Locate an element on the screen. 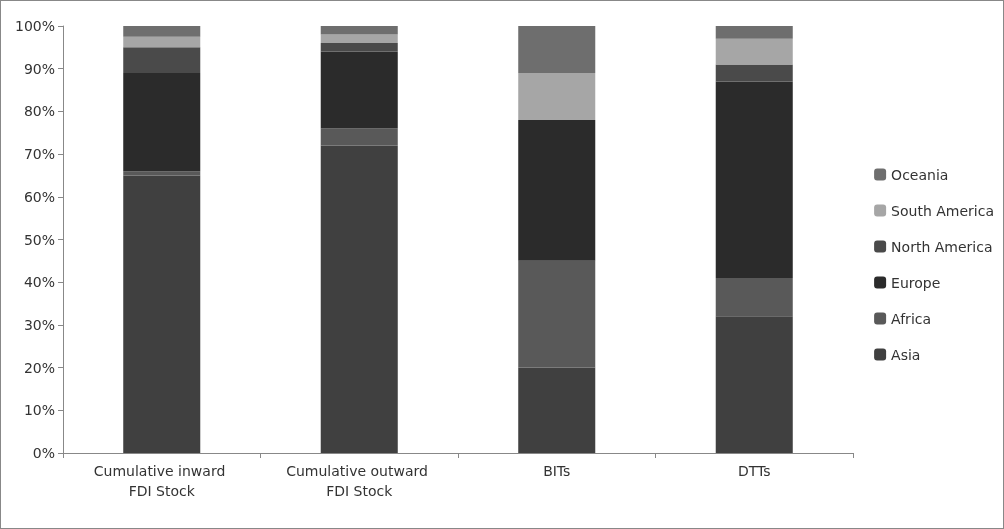 The width and height of the screenshot is (1004, 529). y-tick-label: 80% is located at coordinates (39, 111).